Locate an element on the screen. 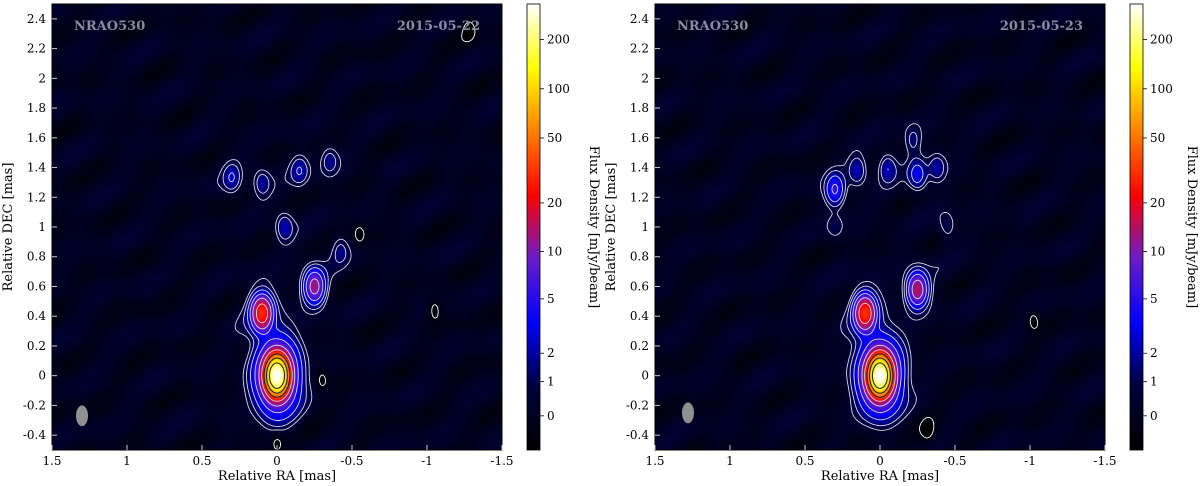 The width and height of the screenshot is (1200, 486). colorbar-tick-label: 5 is located at coordinates (551, 299).